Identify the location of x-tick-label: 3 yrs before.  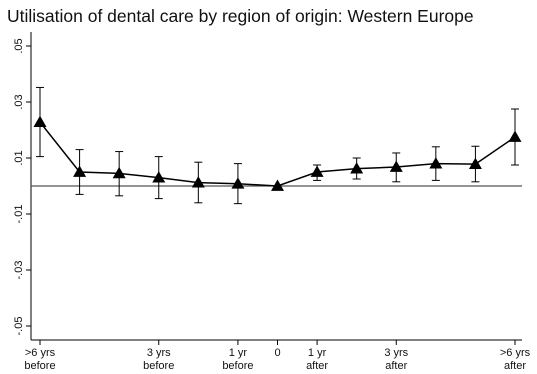
(158, 359).